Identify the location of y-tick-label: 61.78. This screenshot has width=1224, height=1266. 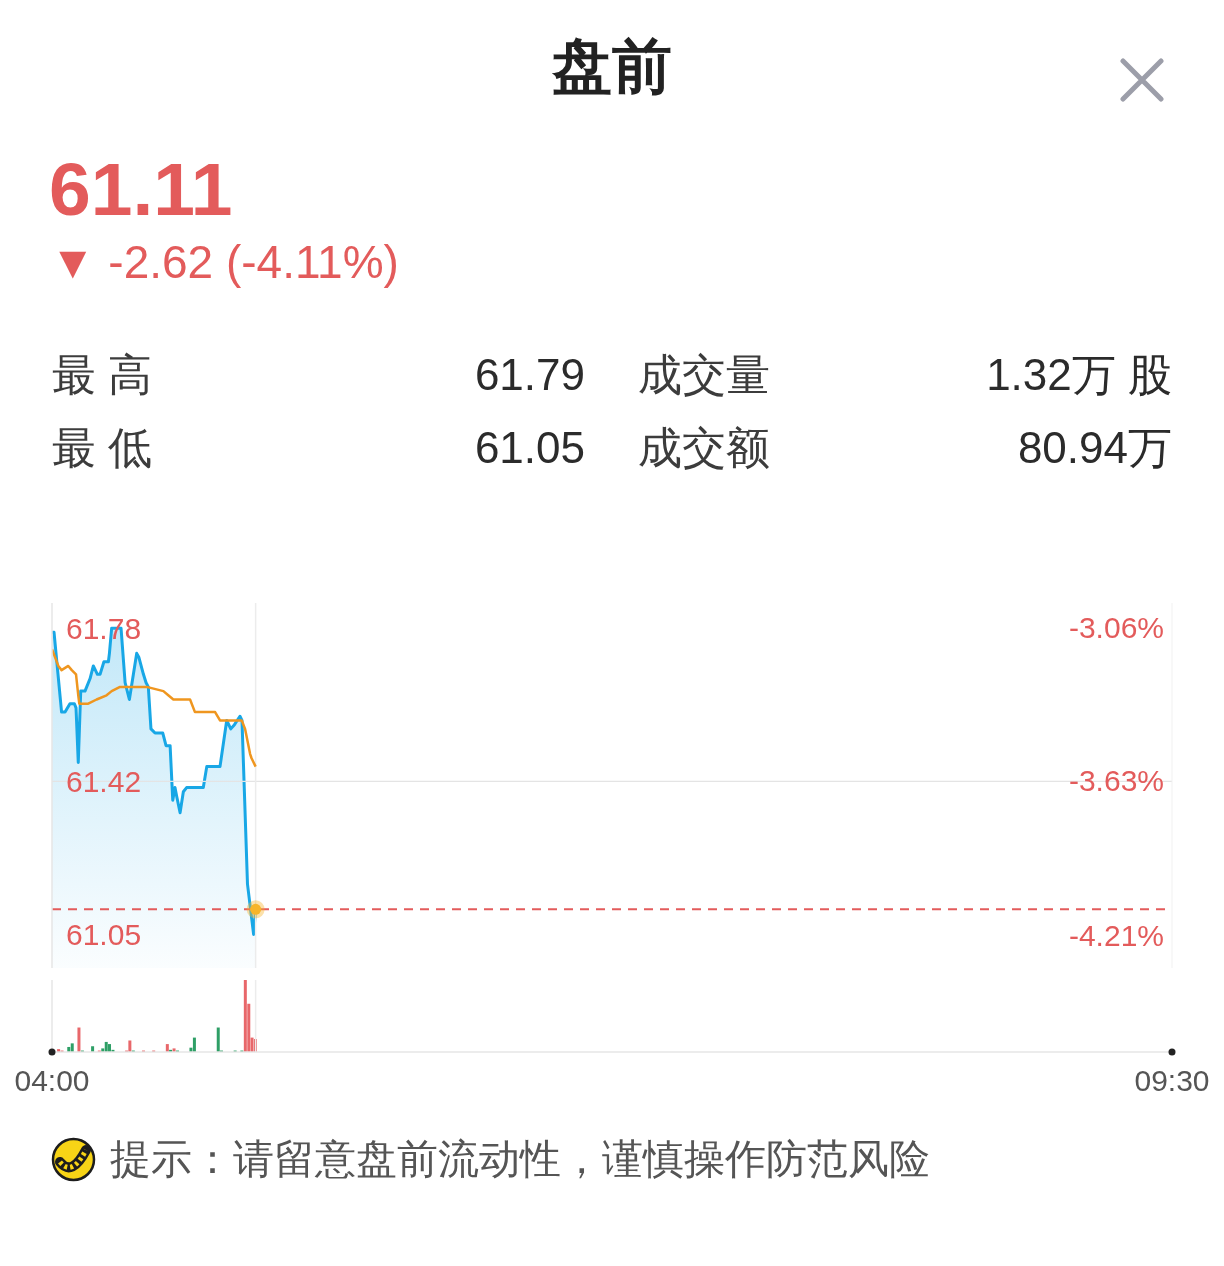
(104, 628).